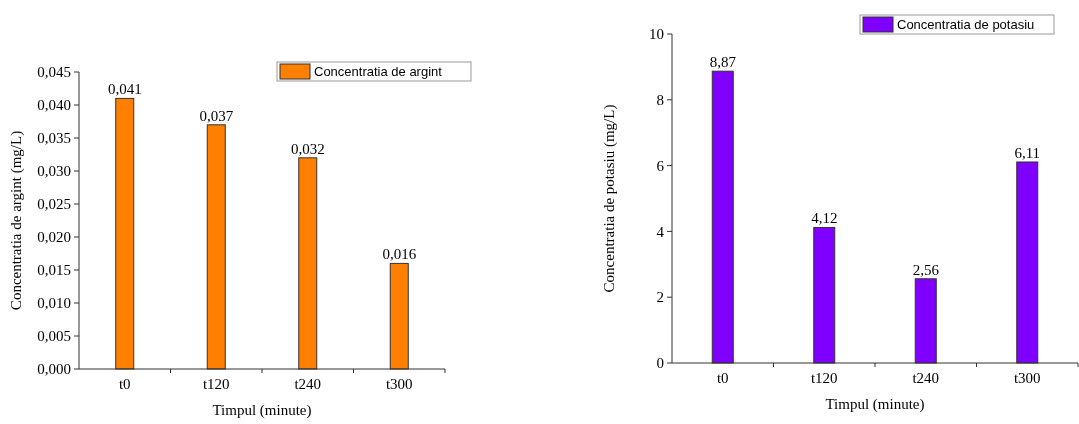 The image size is (1079, 424). Describe the element at coordinates (54, 336) in the screenshot. I see `y-tick-label: 0,005` at that location.